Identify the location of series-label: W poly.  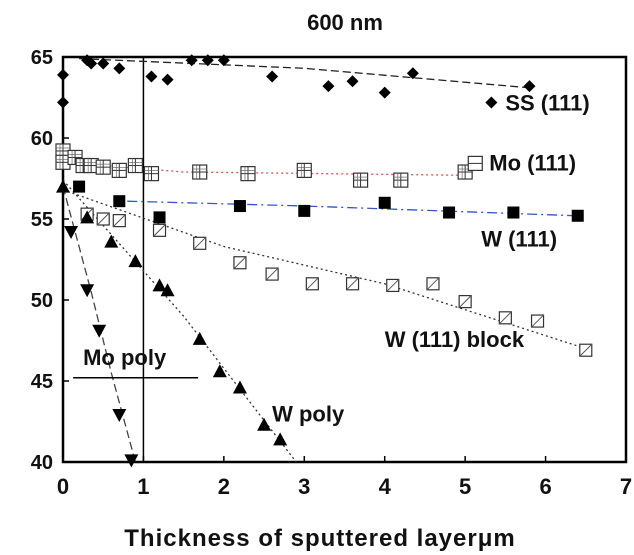
(308, 414).